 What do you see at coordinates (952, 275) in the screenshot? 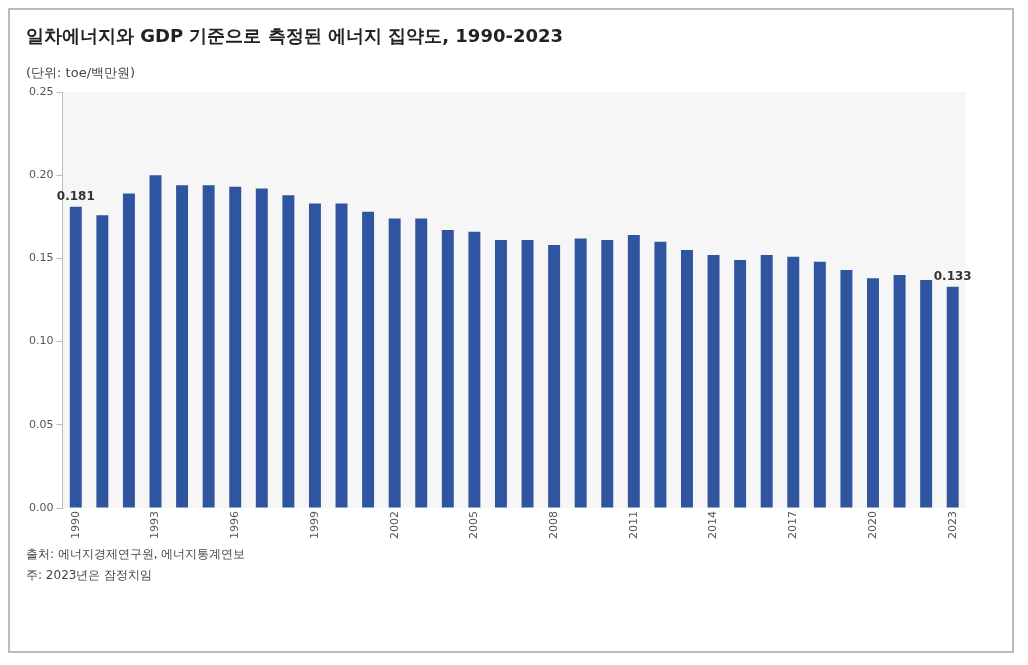
I see `data-label: 0.133` at bounding box center [952, 275].